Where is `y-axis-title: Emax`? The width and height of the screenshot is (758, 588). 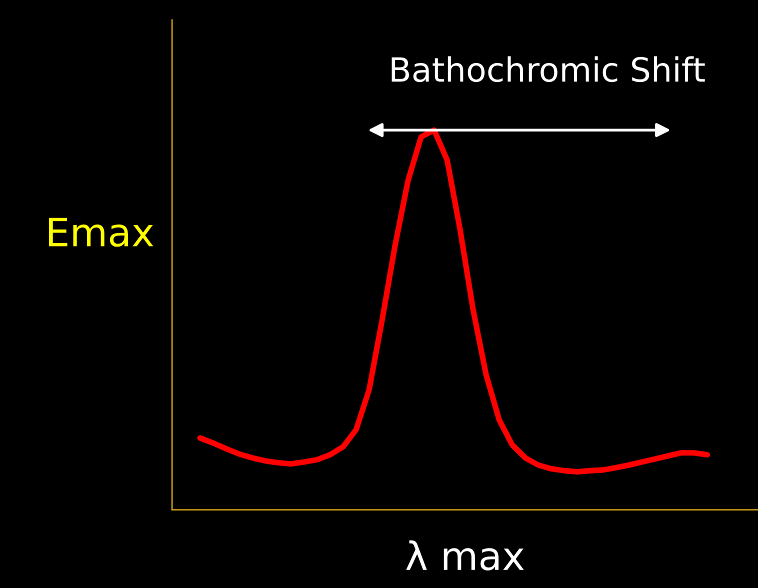
y-axis-title: Emax is located at coordinates (101, 232).